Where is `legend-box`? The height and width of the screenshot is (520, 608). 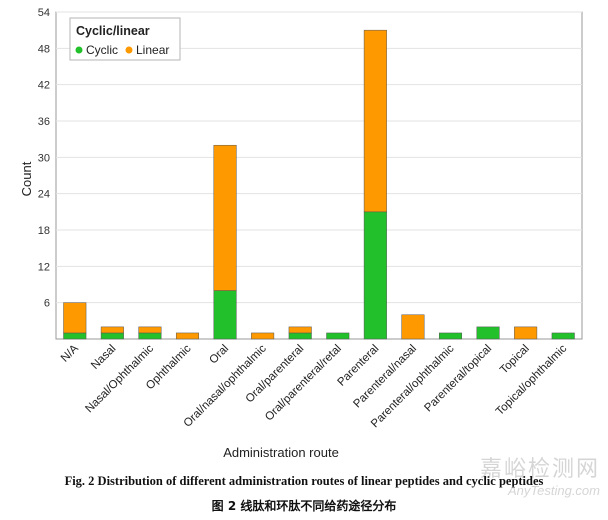
legend-box is located at coordinates (125, 39).